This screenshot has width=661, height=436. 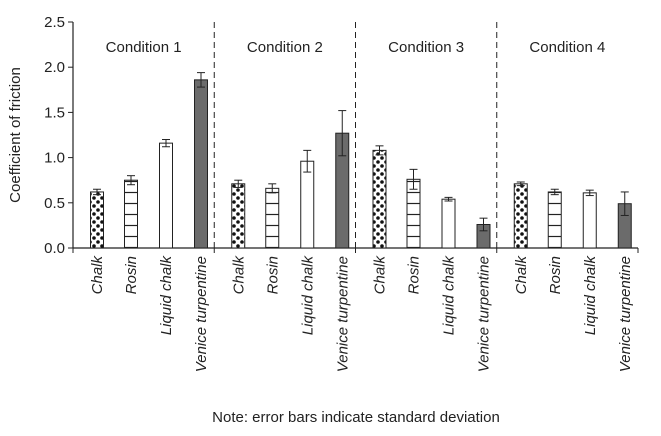 What do you see at coordinates (567, 47) in the screenshot?
I see `condition-label: Condition 4` at bounding box center [567, 47].